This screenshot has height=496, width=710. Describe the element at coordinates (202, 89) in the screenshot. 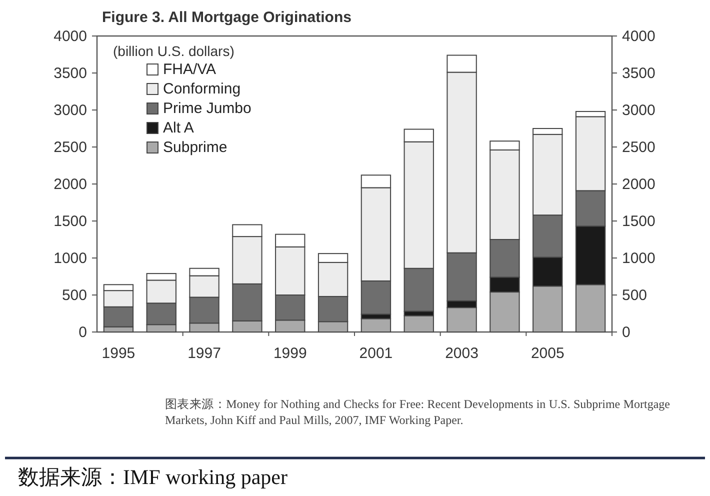

I see `legend-label: Conforming` at that location.